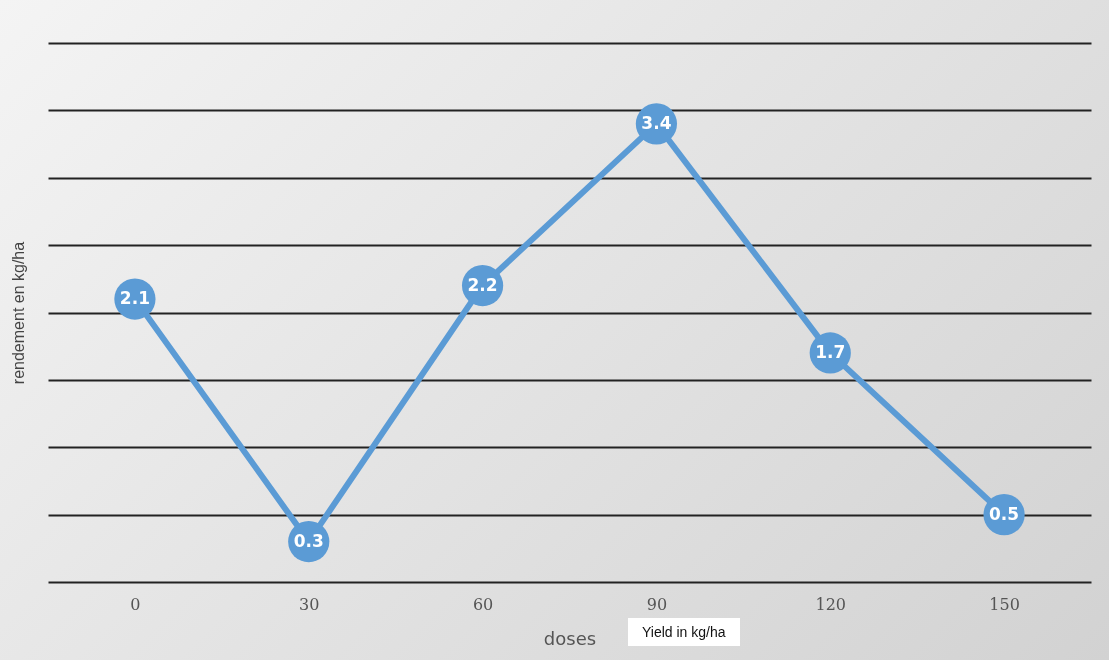 The image size is (1109, 660). I want to click on data-label: 2.1, so click(134, 298).